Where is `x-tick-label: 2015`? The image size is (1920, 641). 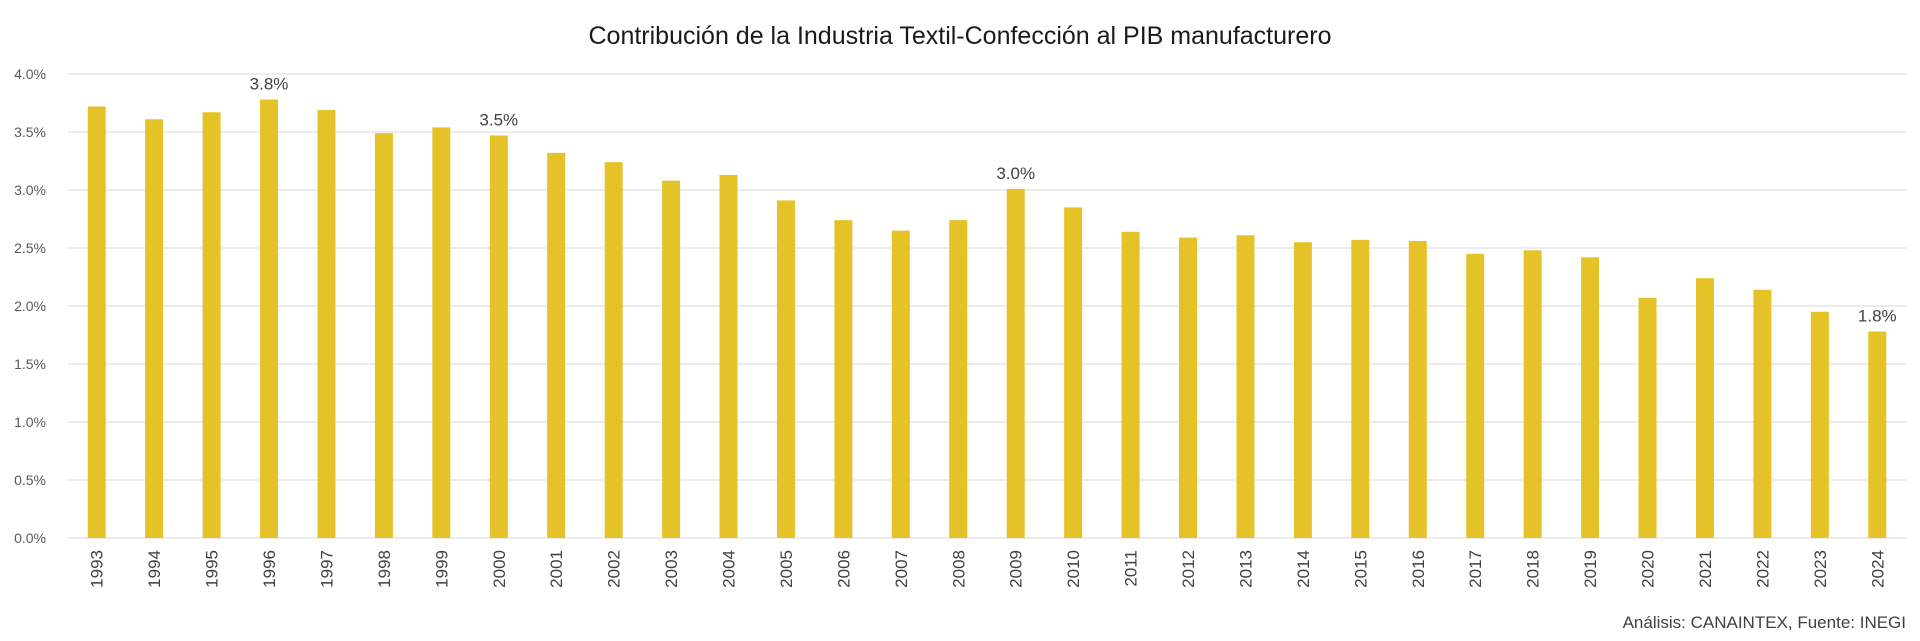
x-tick-label: 2015 is located at coordinates (1360, 569).